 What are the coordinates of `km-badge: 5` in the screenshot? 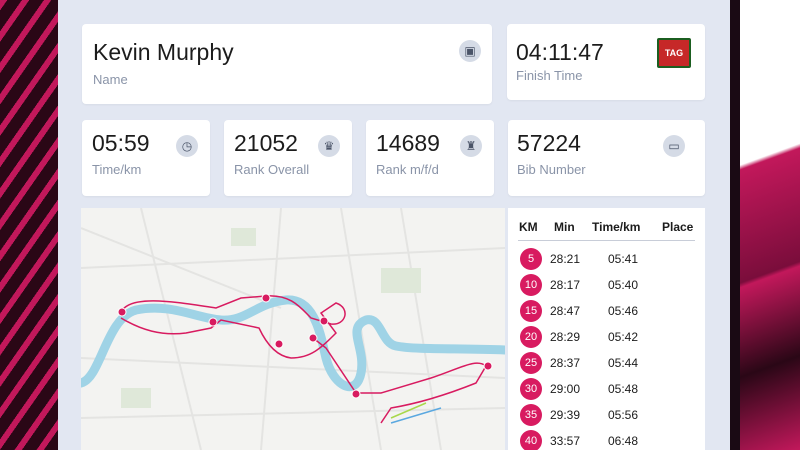 It's located at (531, 259).